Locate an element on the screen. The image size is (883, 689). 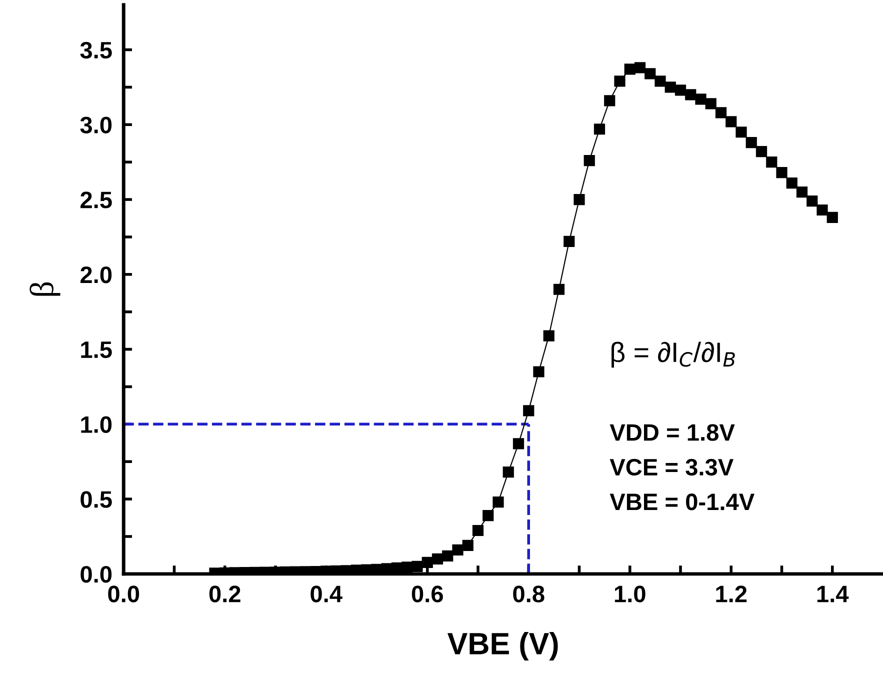
y-tick-label: 3.0 is located at coordinates (96, 125).